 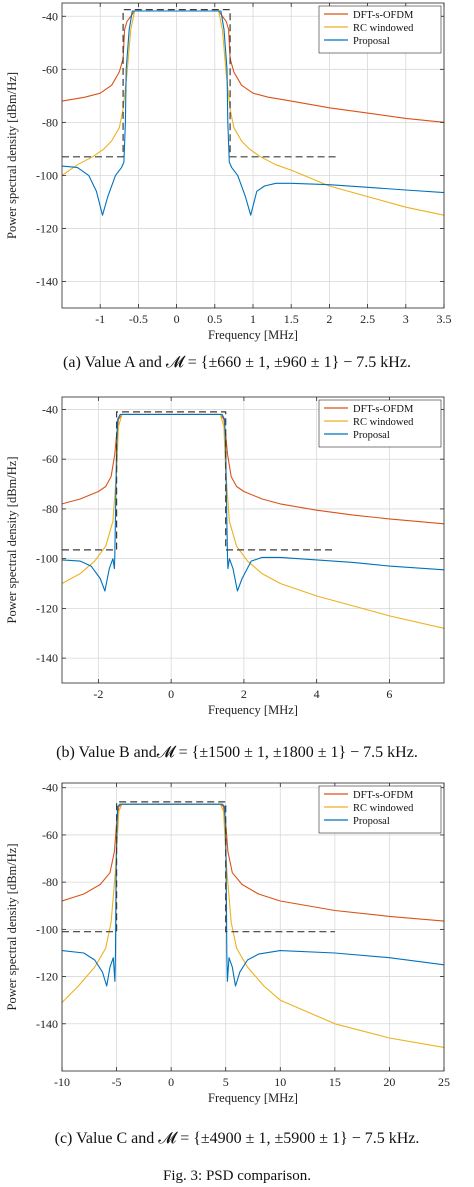 What do you see at coordinates (291, 319) in the screenshot?
I see `x-tick-label: 1.5` at bounding box center [291, 319].